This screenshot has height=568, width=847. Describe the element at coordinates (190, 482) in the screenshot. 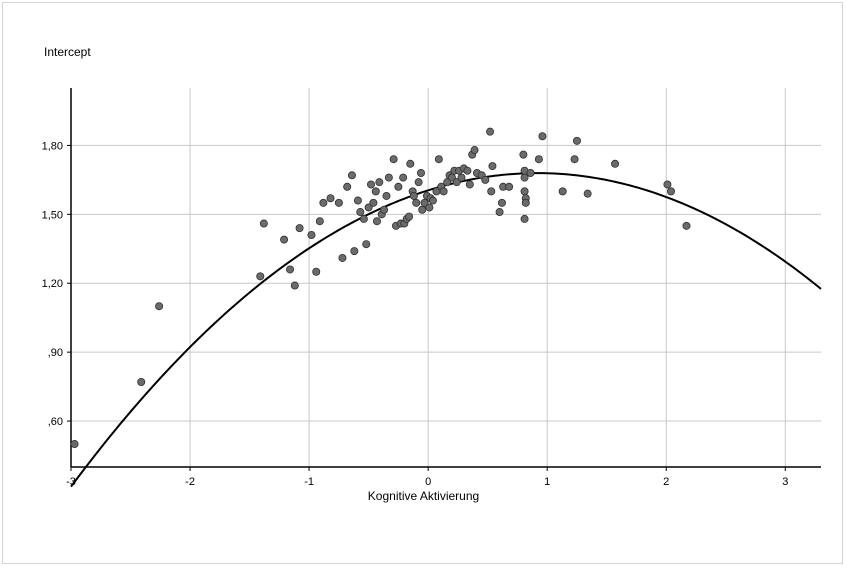

I see `x-tick-label: -2` at that location.